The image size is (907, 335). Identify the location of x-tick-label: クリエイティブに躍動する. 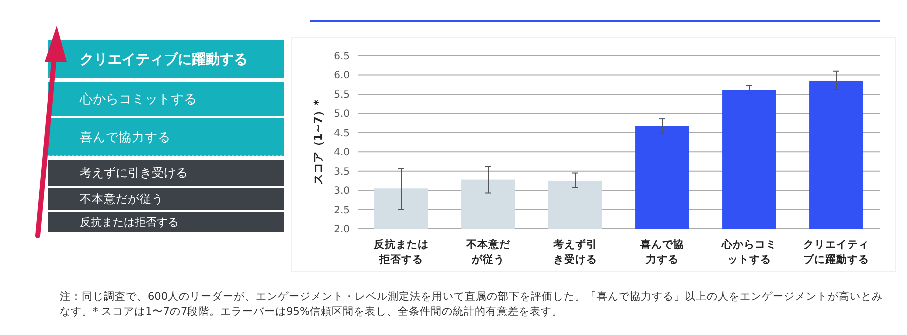
(837, 252).